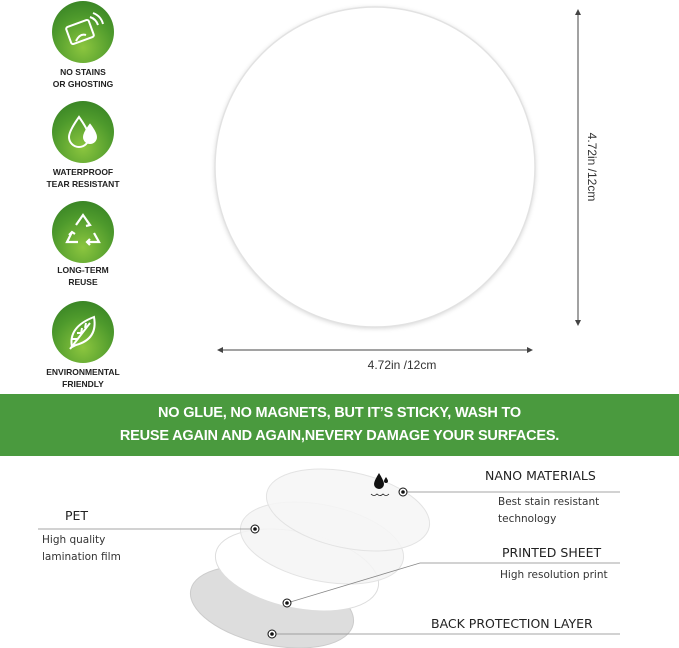 Image resolution: width=679 pixels, height=648 pixels. Describe the element at coordinates (83, 78) in the screenshot. I see `feature-label: NO STAINS OR GHOSTING` at that location.